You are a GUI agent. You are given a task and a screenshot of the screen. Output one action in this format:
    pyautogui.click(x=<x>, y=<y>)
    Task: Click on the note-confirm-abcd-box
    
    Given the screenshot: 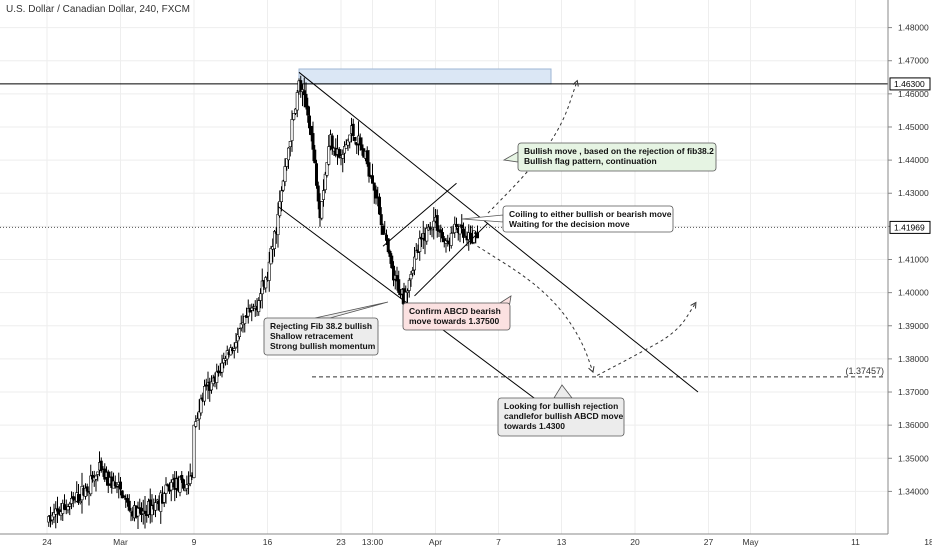 What is the action you would take?
    pyautogui.click(x=456, y=316)
    